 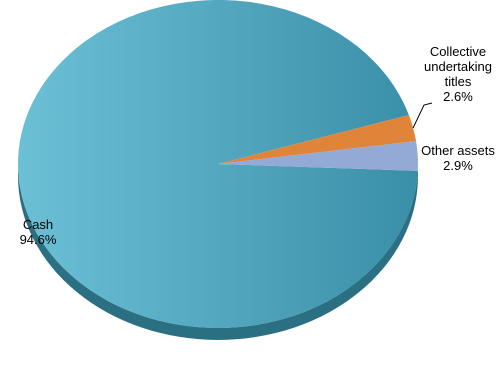 I want to click on leader-line-collective-undertaking-titles, so click(x=422, y=115).